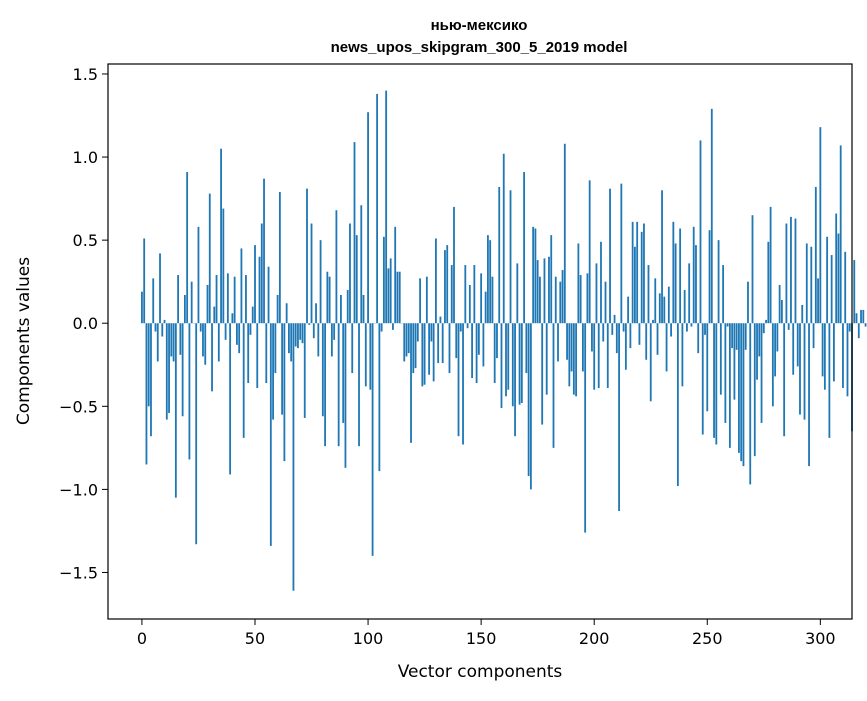  I want to click on y-tick-label: −1.0, so click(78, 489).